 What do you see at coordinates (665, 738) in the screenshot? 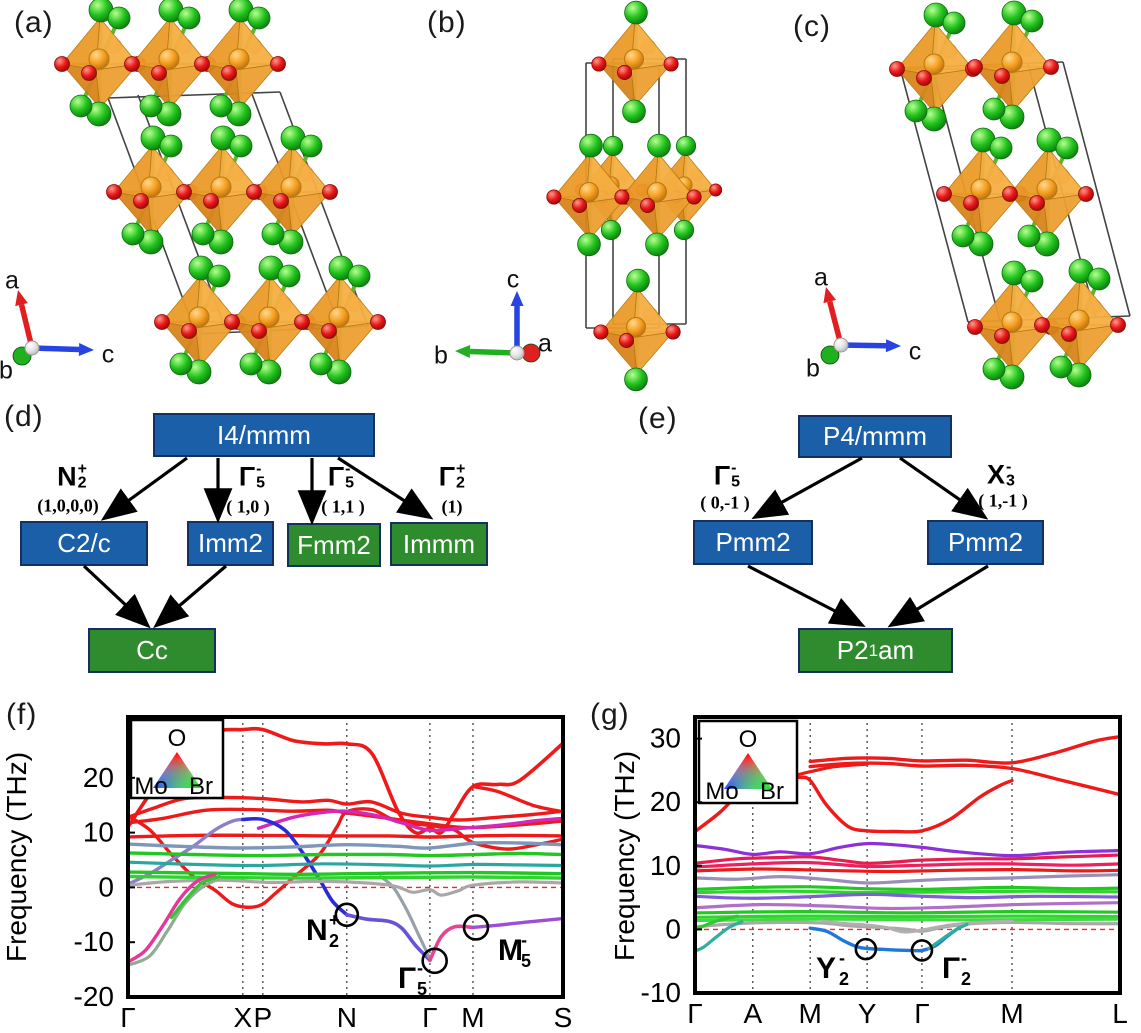
I see `y-tick-label: 30` at bounding box center [665, 738].